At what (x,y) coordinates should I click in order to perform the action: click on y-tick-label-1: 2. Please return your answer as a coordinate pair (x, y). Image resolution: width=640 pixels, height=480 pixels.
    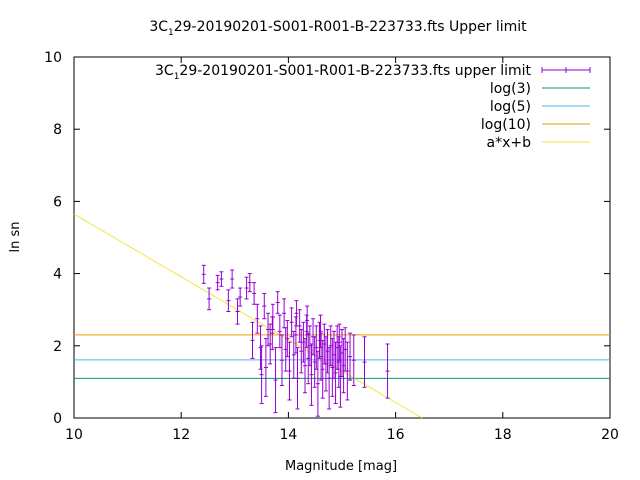
    Looking at the image, I should click on (57, 347).